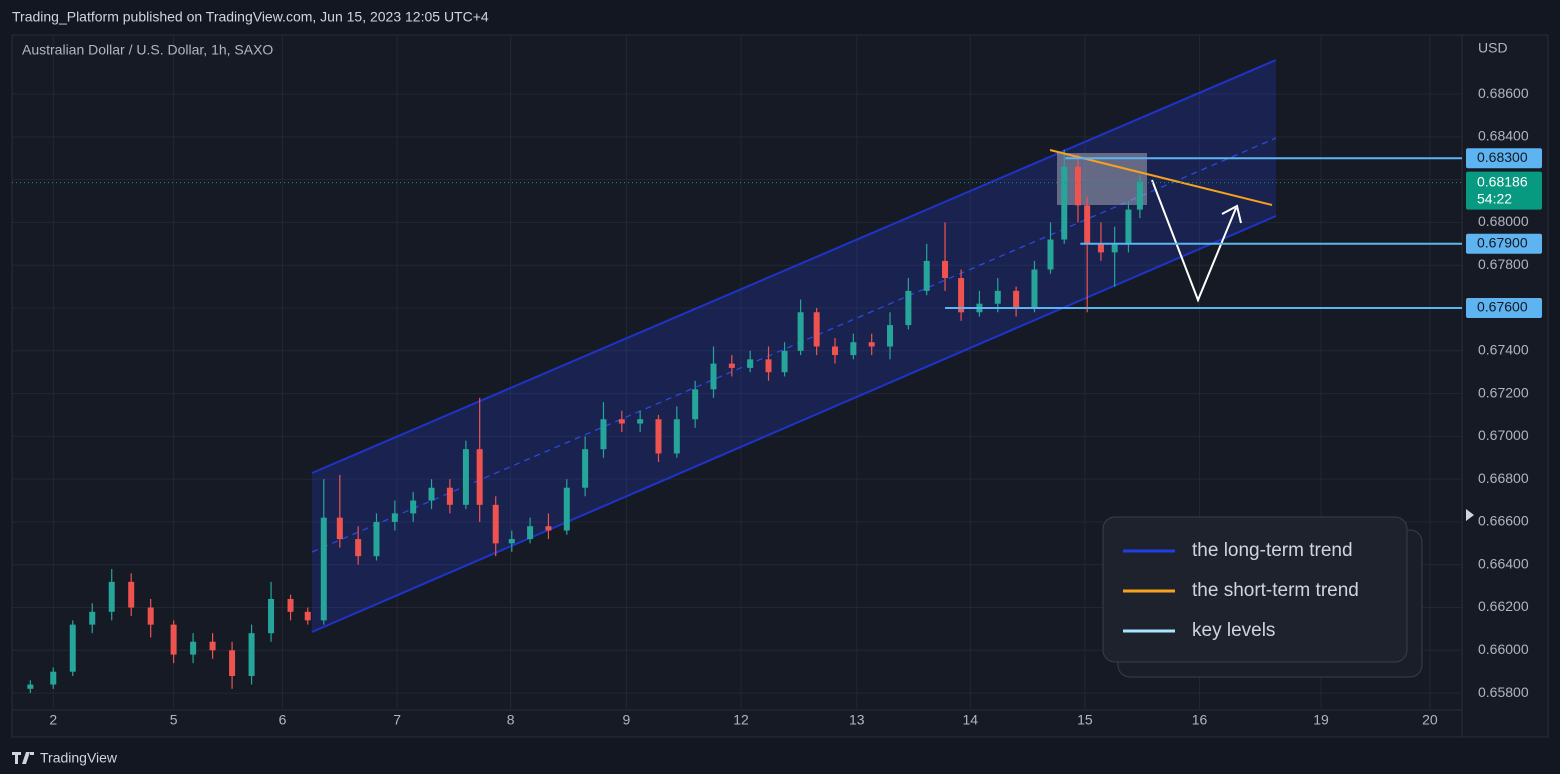 The width and height of the screenshot is (1560, 774). What do you see at coordinates (1503, 93) in the screenshot?
I see `y-tick-label: 0.68600` at bounding box center [1503, 93].